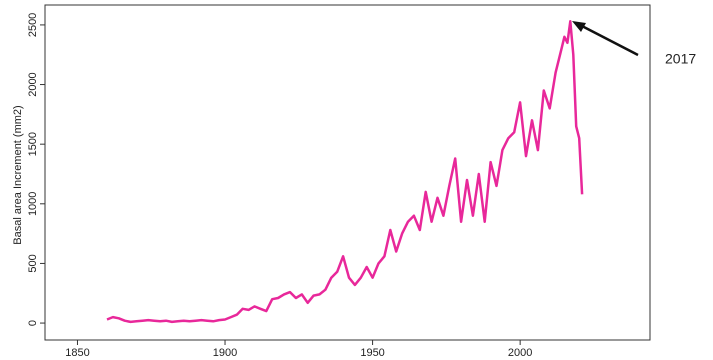  I want to click on x-tick-label: 1850, so click(77, 353).